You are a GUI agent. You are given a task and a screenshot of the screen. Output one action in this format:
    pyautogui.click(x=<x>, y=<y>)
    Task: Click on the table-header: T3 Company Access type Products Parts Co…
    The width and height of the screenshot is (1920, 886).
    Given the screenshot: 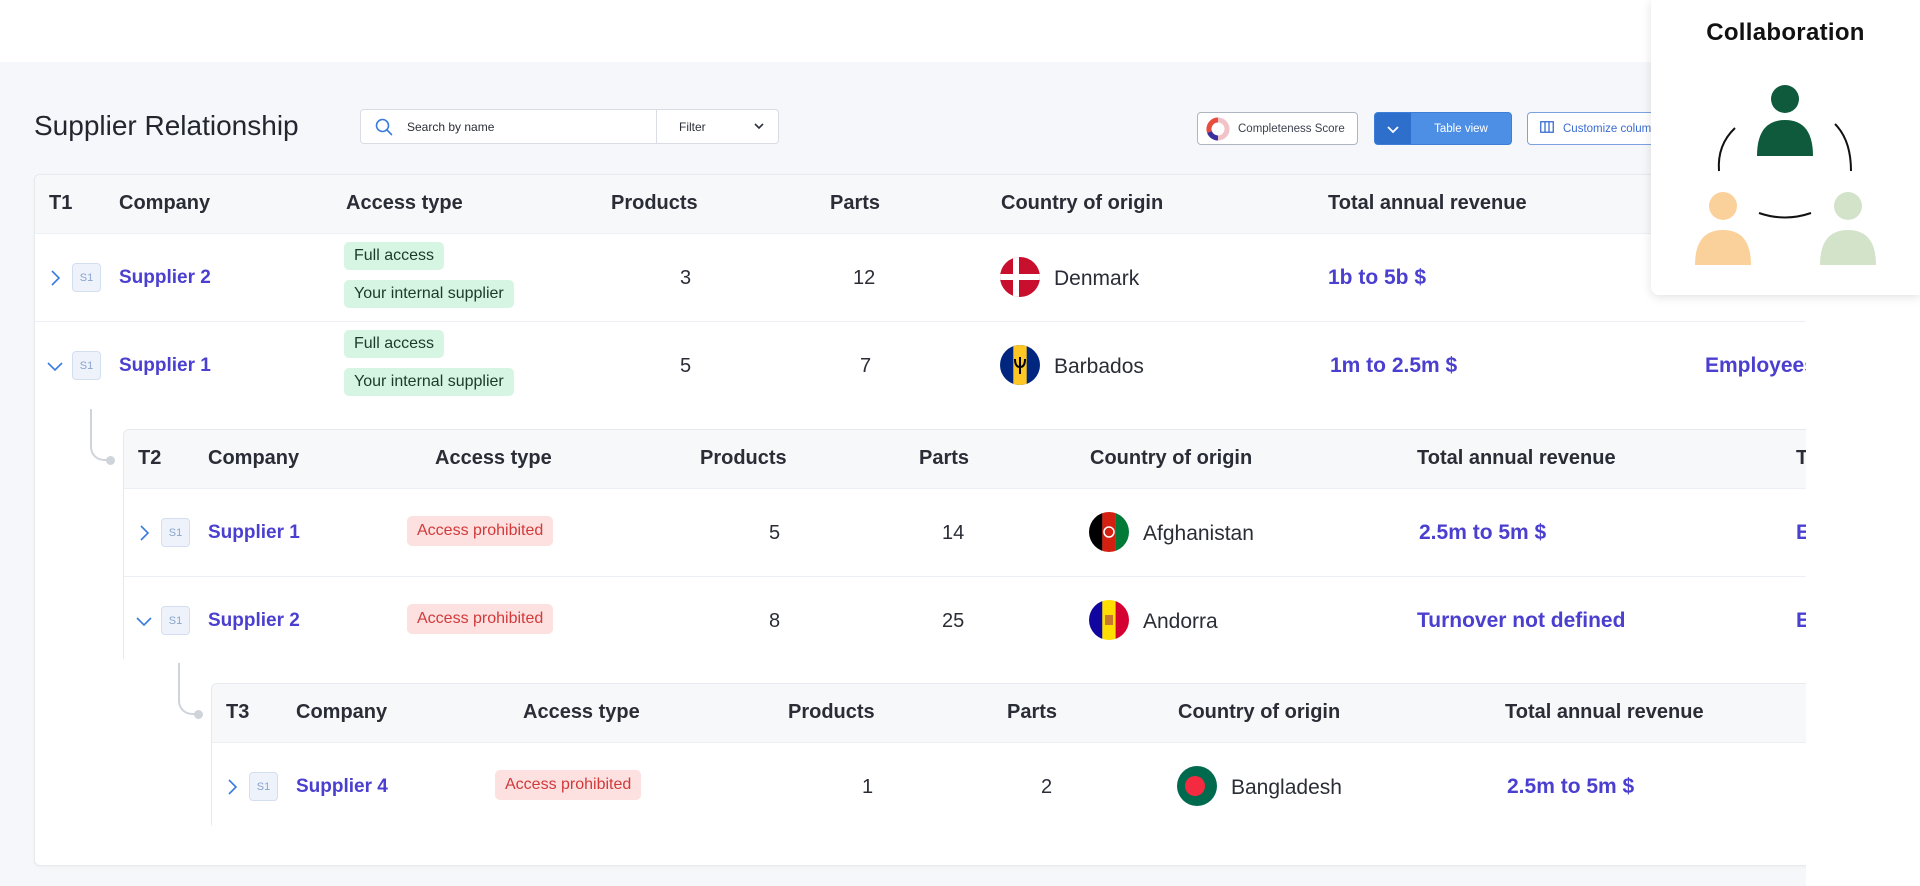 What is the action you would take?
    pyautogui.click(x=1009, y=713)
    